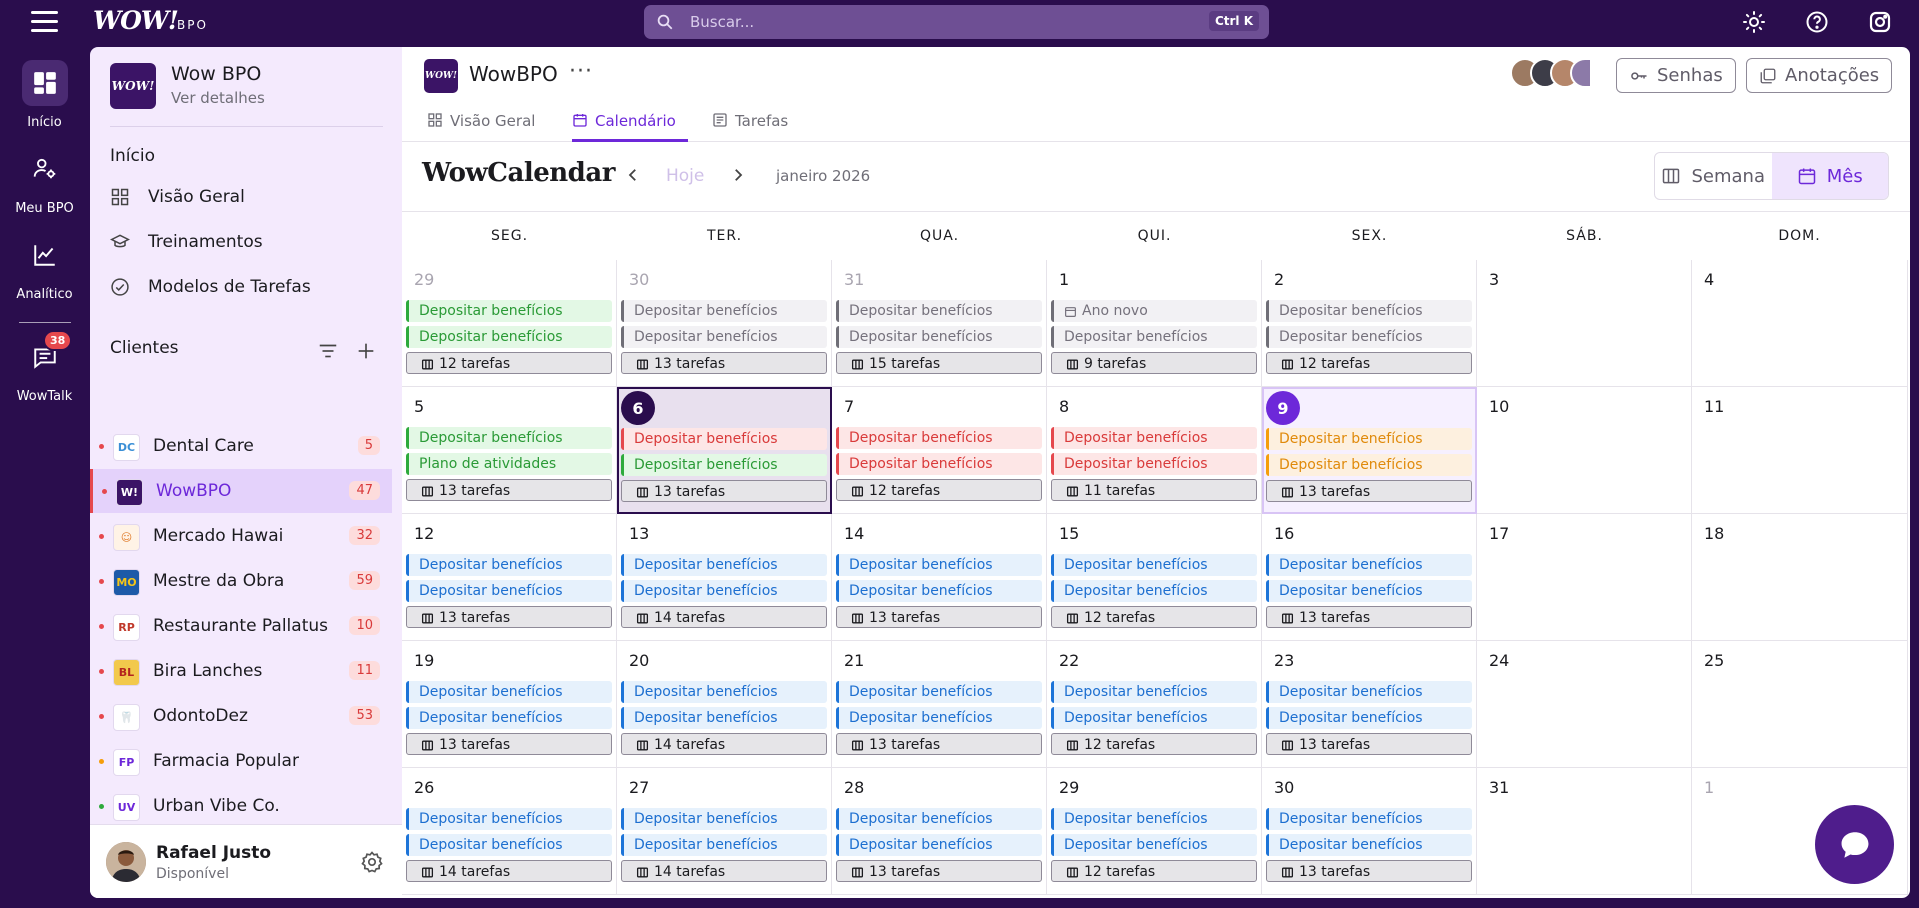  Describe the element at coordinates (1754, 22) in the screenshot. I see `sun-icon` at that location.